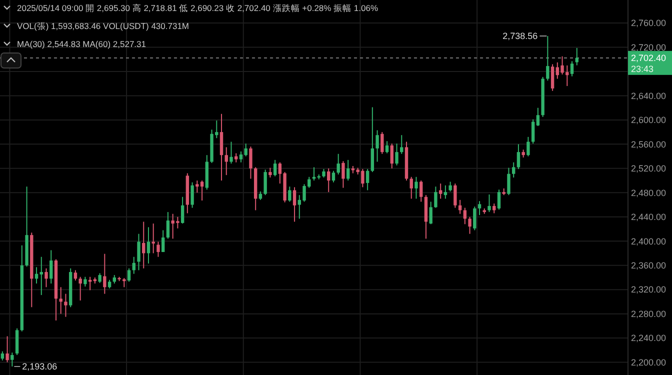 The image size is (672, 375). What do you see at coordinates (648, 217) in the screenshot?
I see `y-tick-label: 2,440.00` at bounding box center [648, 217].